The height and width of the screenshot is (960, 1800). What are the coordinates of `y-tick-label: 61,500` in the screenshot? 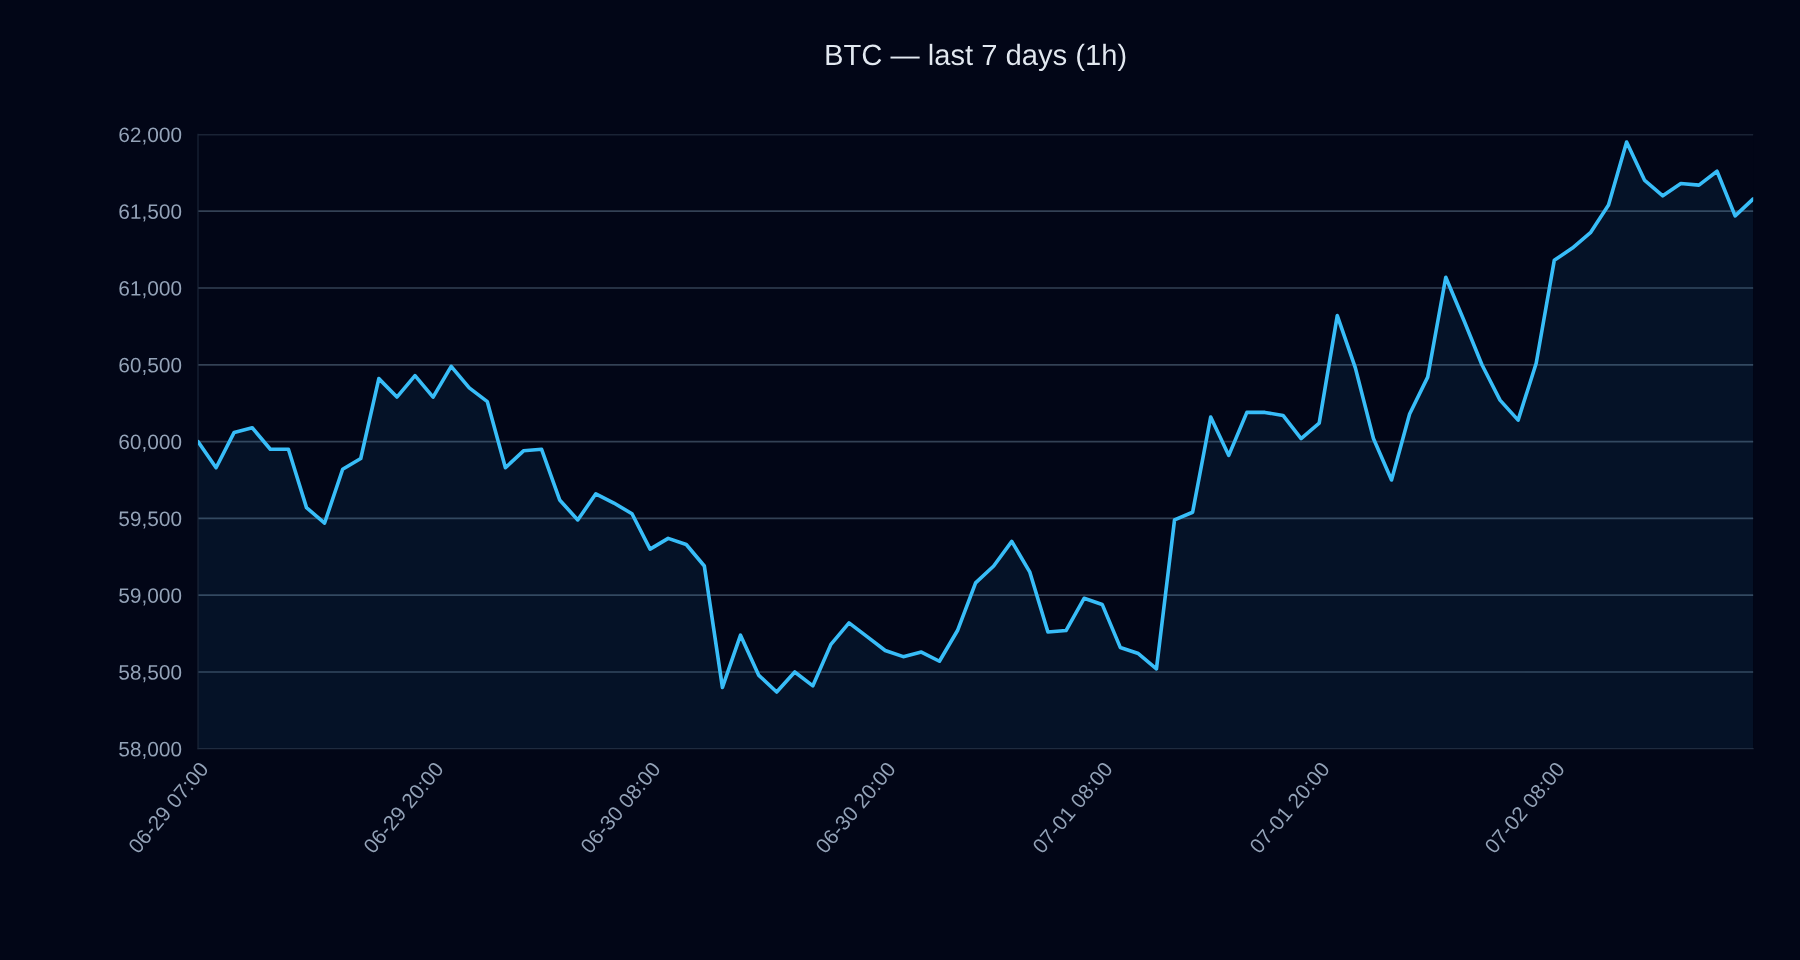 It's located at (150, 213).